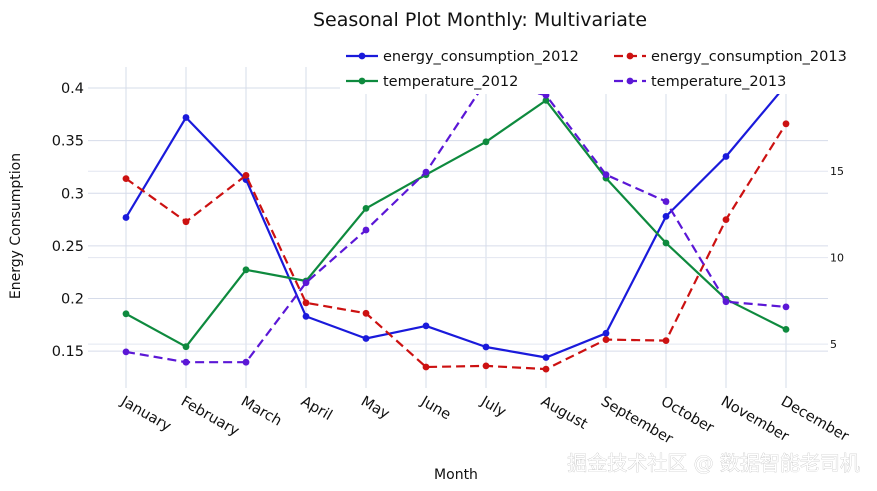 The width and height of the screenshot is (877, 491). What do you see at coordinates (316, 409) in the screenshot?
I see `x-tick-label: April` at bounding box center [316, 409].